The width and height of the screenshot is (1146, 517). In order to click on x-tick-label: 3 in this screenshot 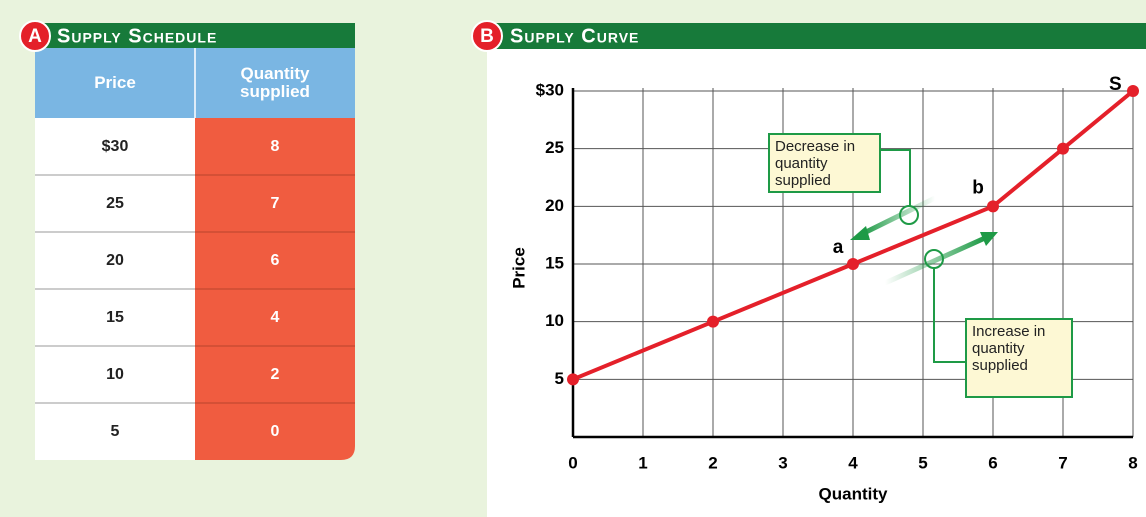, I will do `click(782, 462)`.